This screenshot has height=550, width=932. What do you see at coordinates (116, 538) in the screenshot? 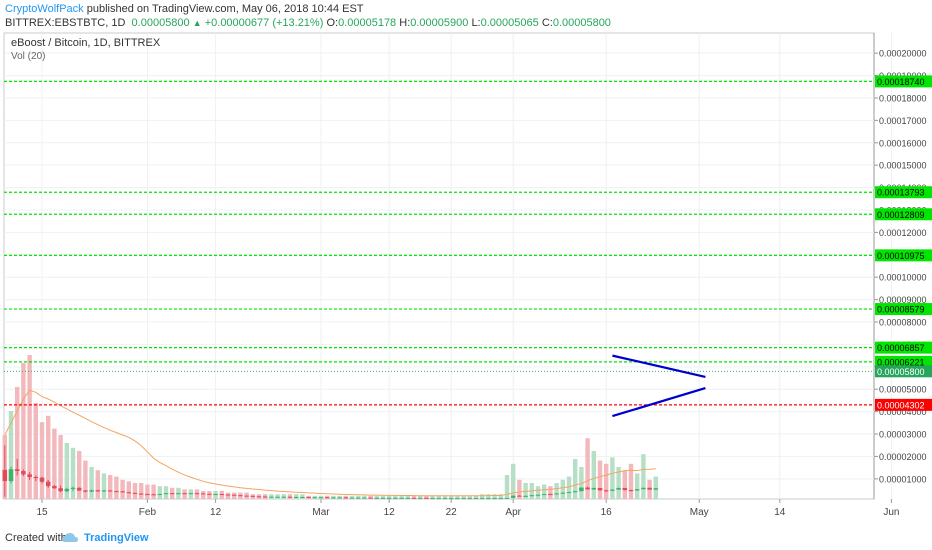
I see `tradingview-brand: TradingView` at bounding box center [116, 538].